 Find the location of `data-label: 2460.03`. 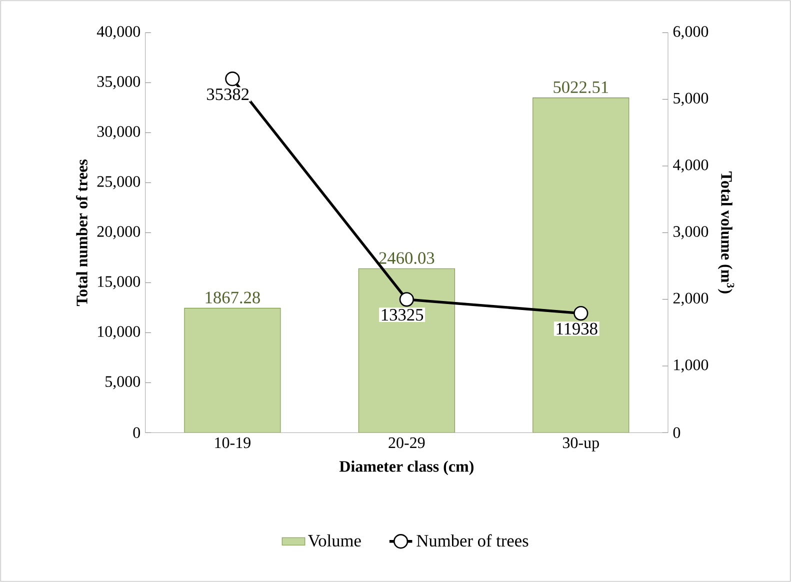

data-label: 2460.03 is located at coordinates (406, 258).